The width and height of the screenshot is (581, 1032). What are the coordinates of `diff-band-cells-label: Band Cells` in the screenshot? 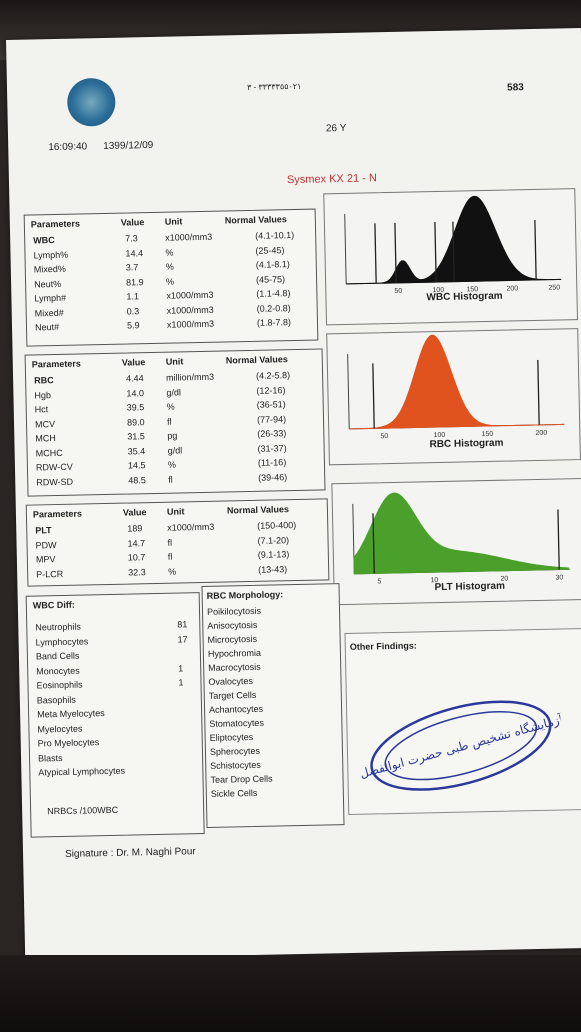 It's located at (57, 656).